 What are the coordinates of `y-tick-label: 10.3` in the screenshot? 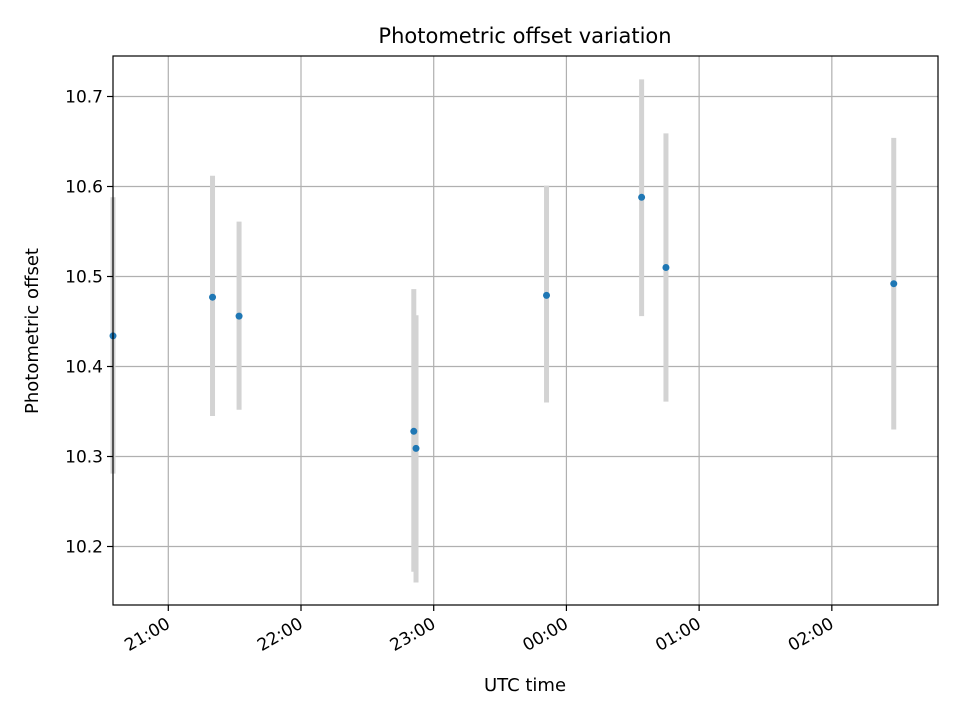 It's located at (84, 458).